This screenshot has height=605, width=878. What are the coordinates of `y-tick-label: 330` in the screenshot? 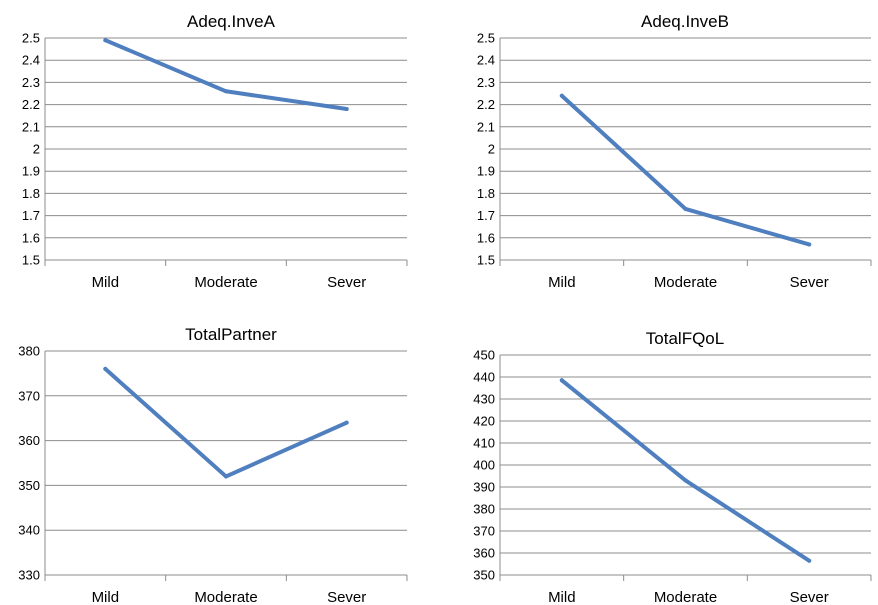 It's located at (29, 575).